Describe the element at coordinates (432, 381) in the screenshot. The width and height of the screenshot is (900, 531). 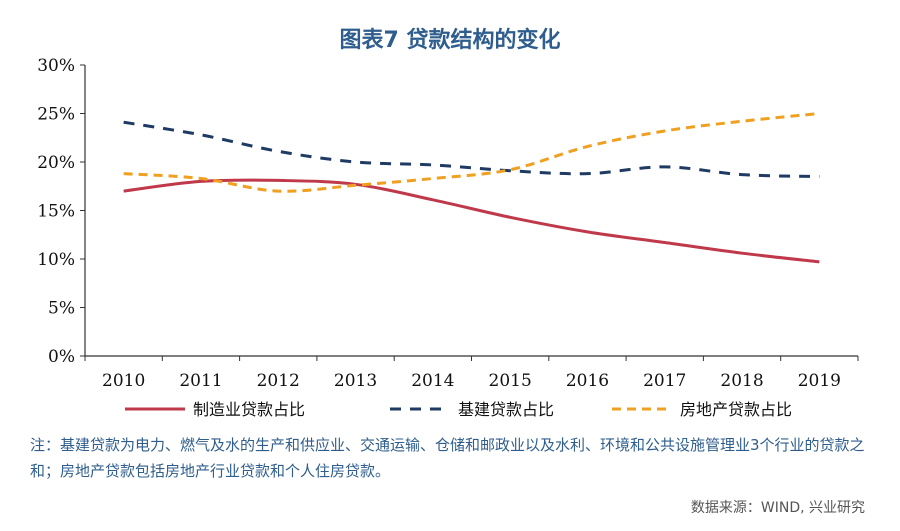
I see `x-tick-label: 2014` at that location.